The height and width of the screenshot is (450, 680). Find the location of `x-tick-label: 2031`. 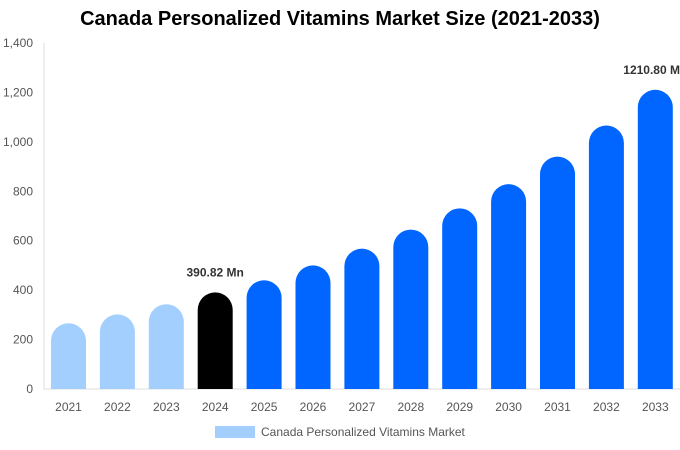

x-tick-label: 2031 is located at coordinates (557, 407).